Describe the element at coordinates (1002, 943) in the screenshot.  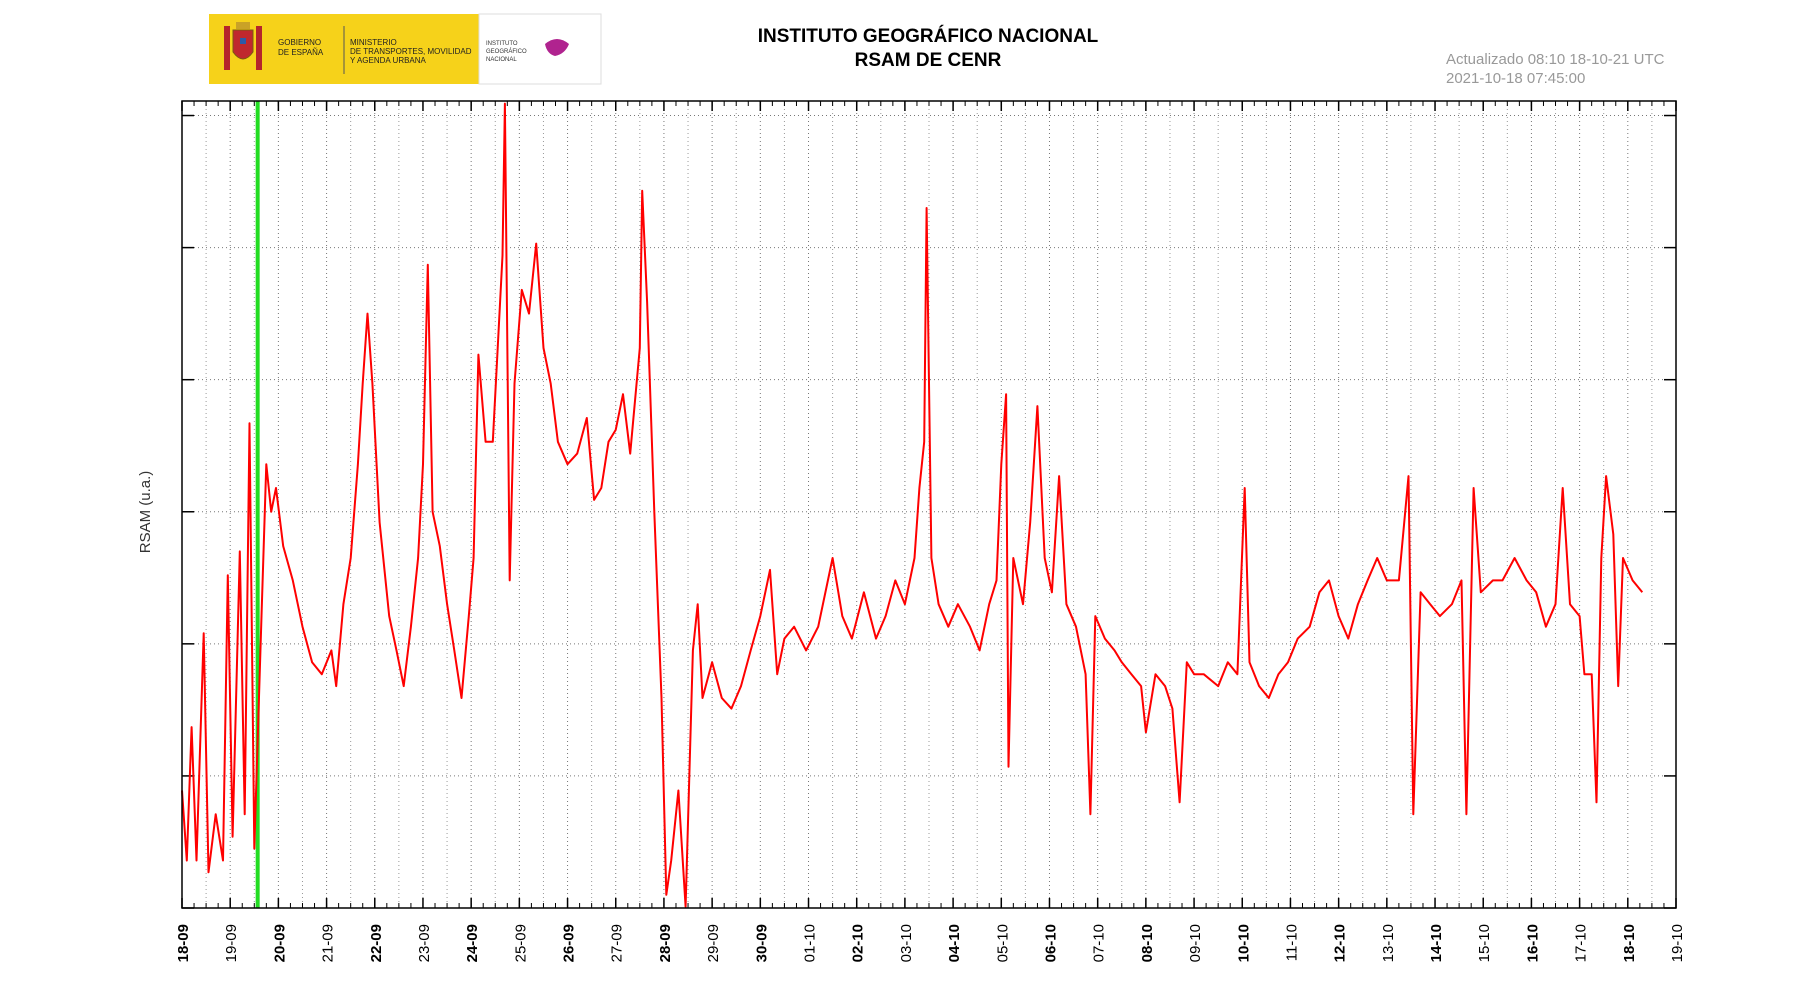
I see `x-tick-label: 05-10` at that location.